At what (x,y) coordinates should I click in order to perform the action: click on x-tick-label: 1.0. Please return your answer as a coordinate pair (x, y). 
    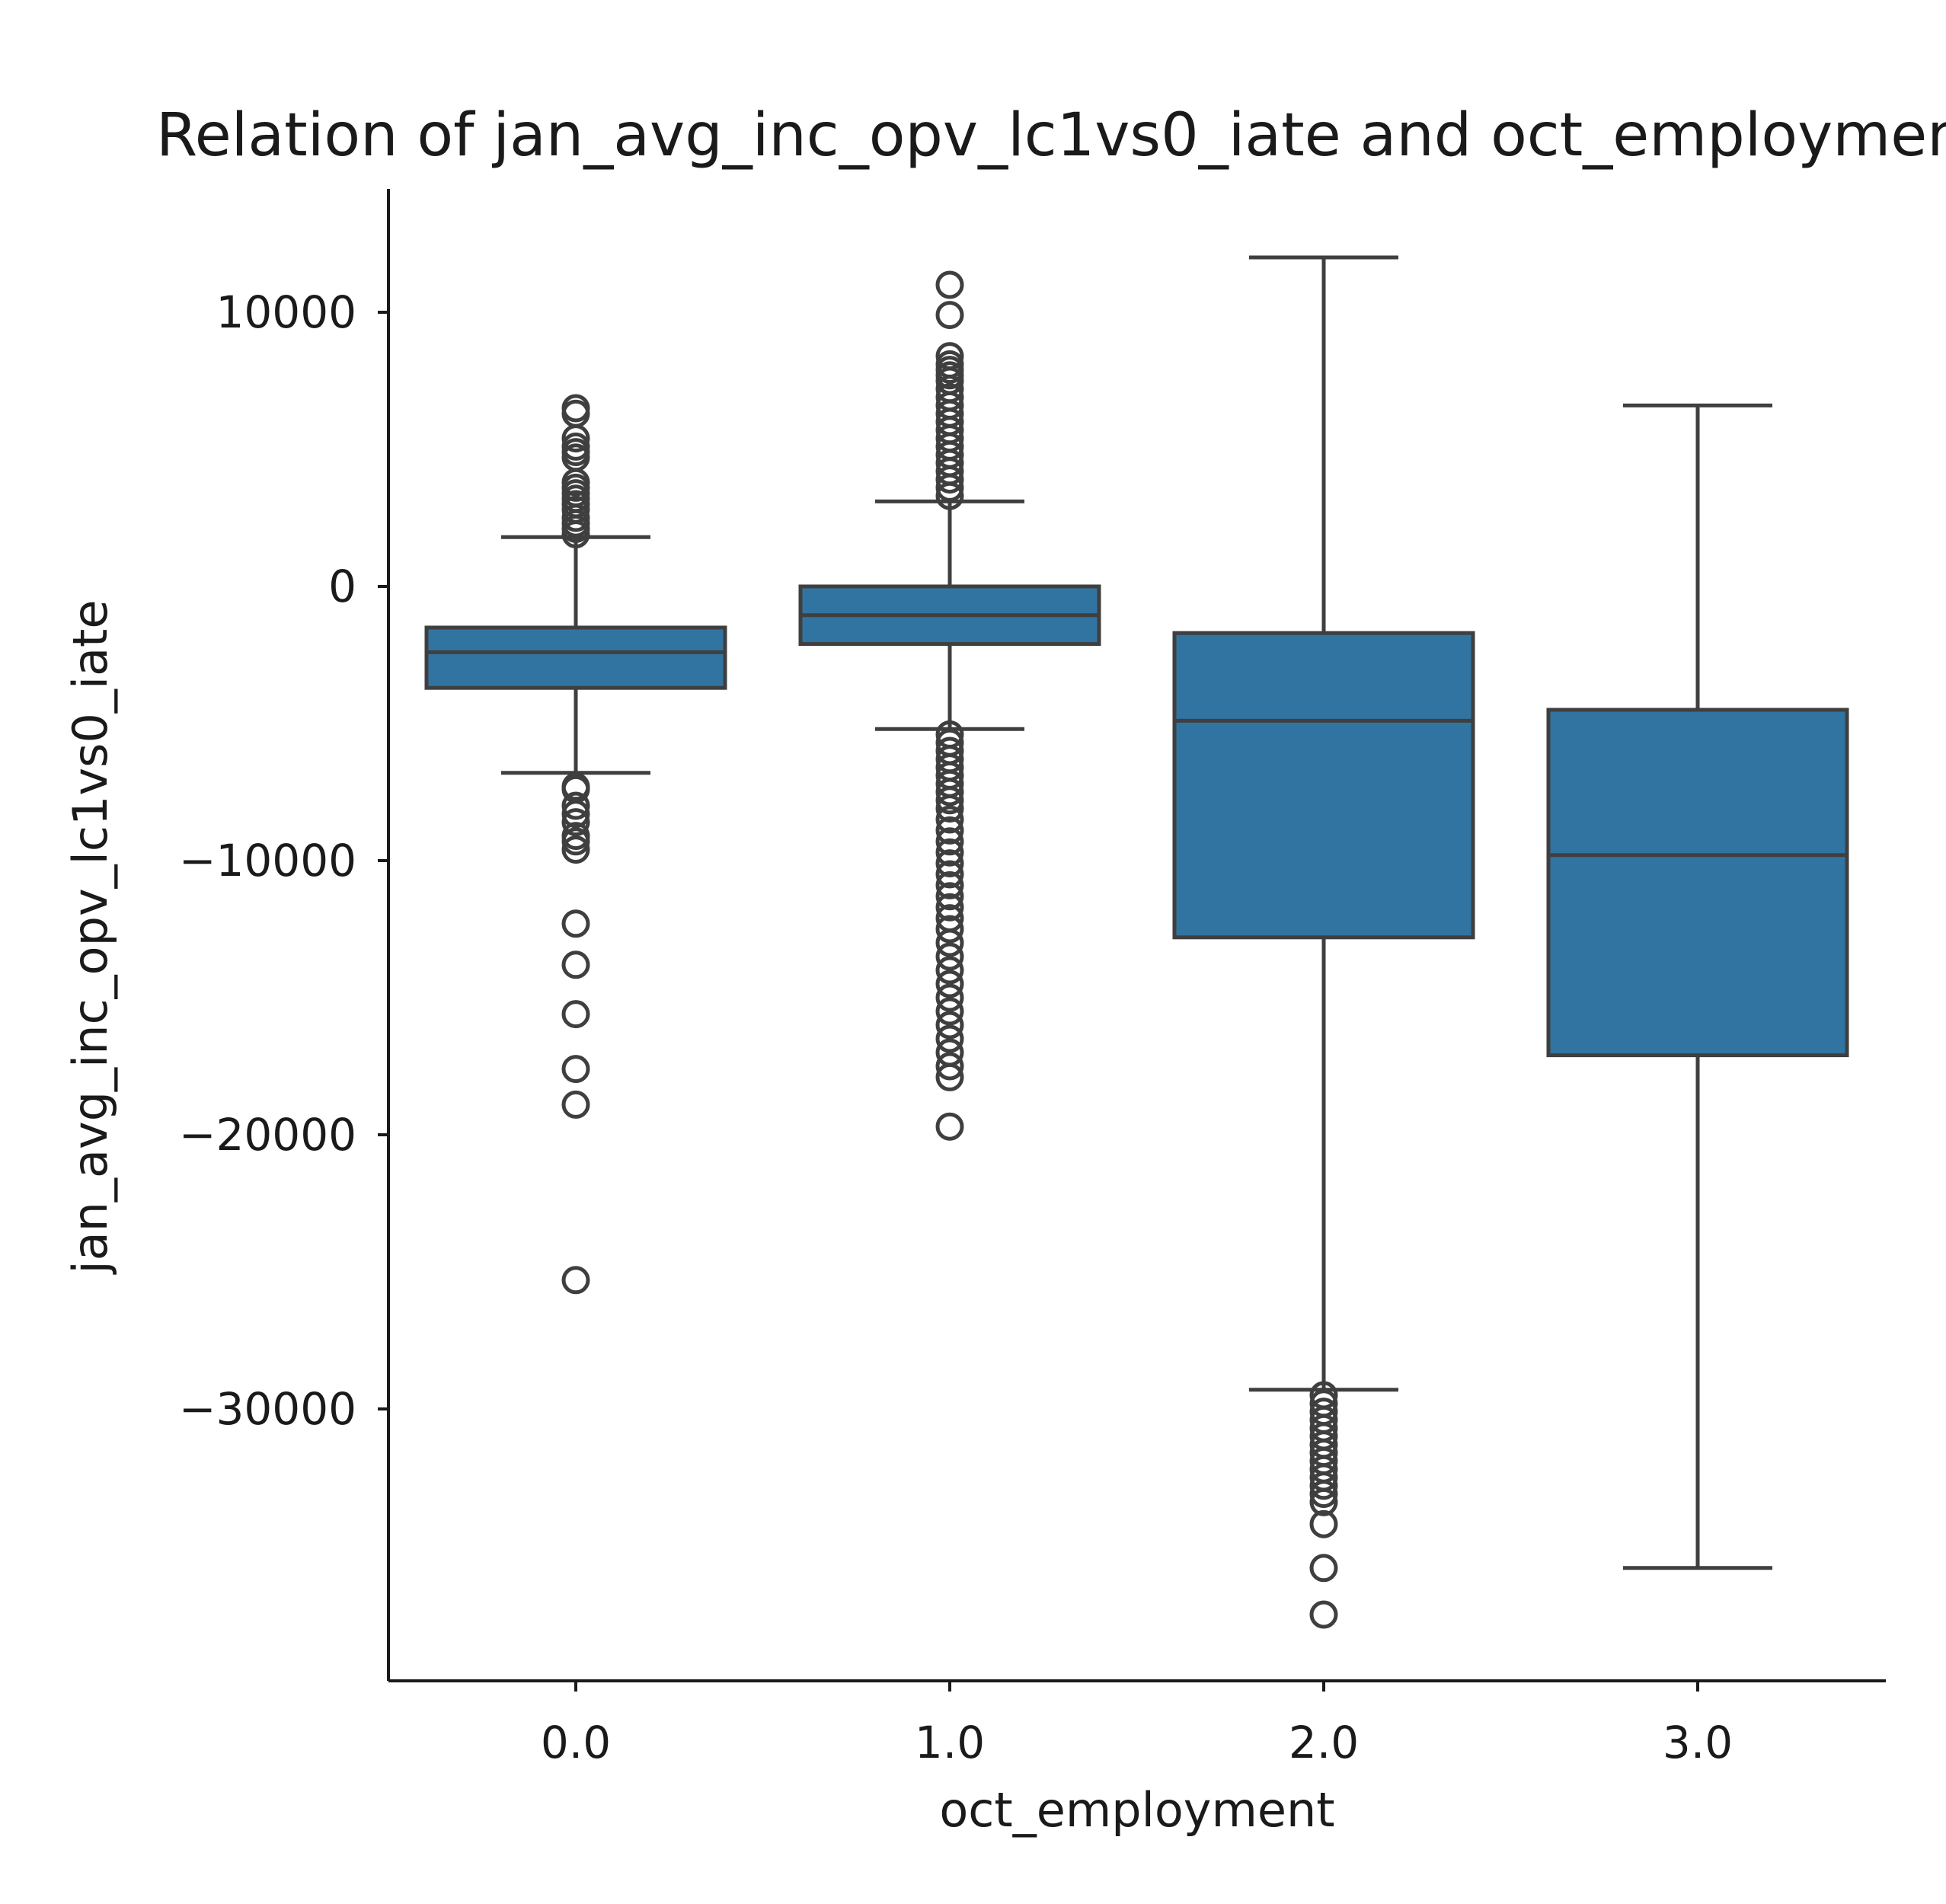
    Looking at the image, I should click on (950, 1742).